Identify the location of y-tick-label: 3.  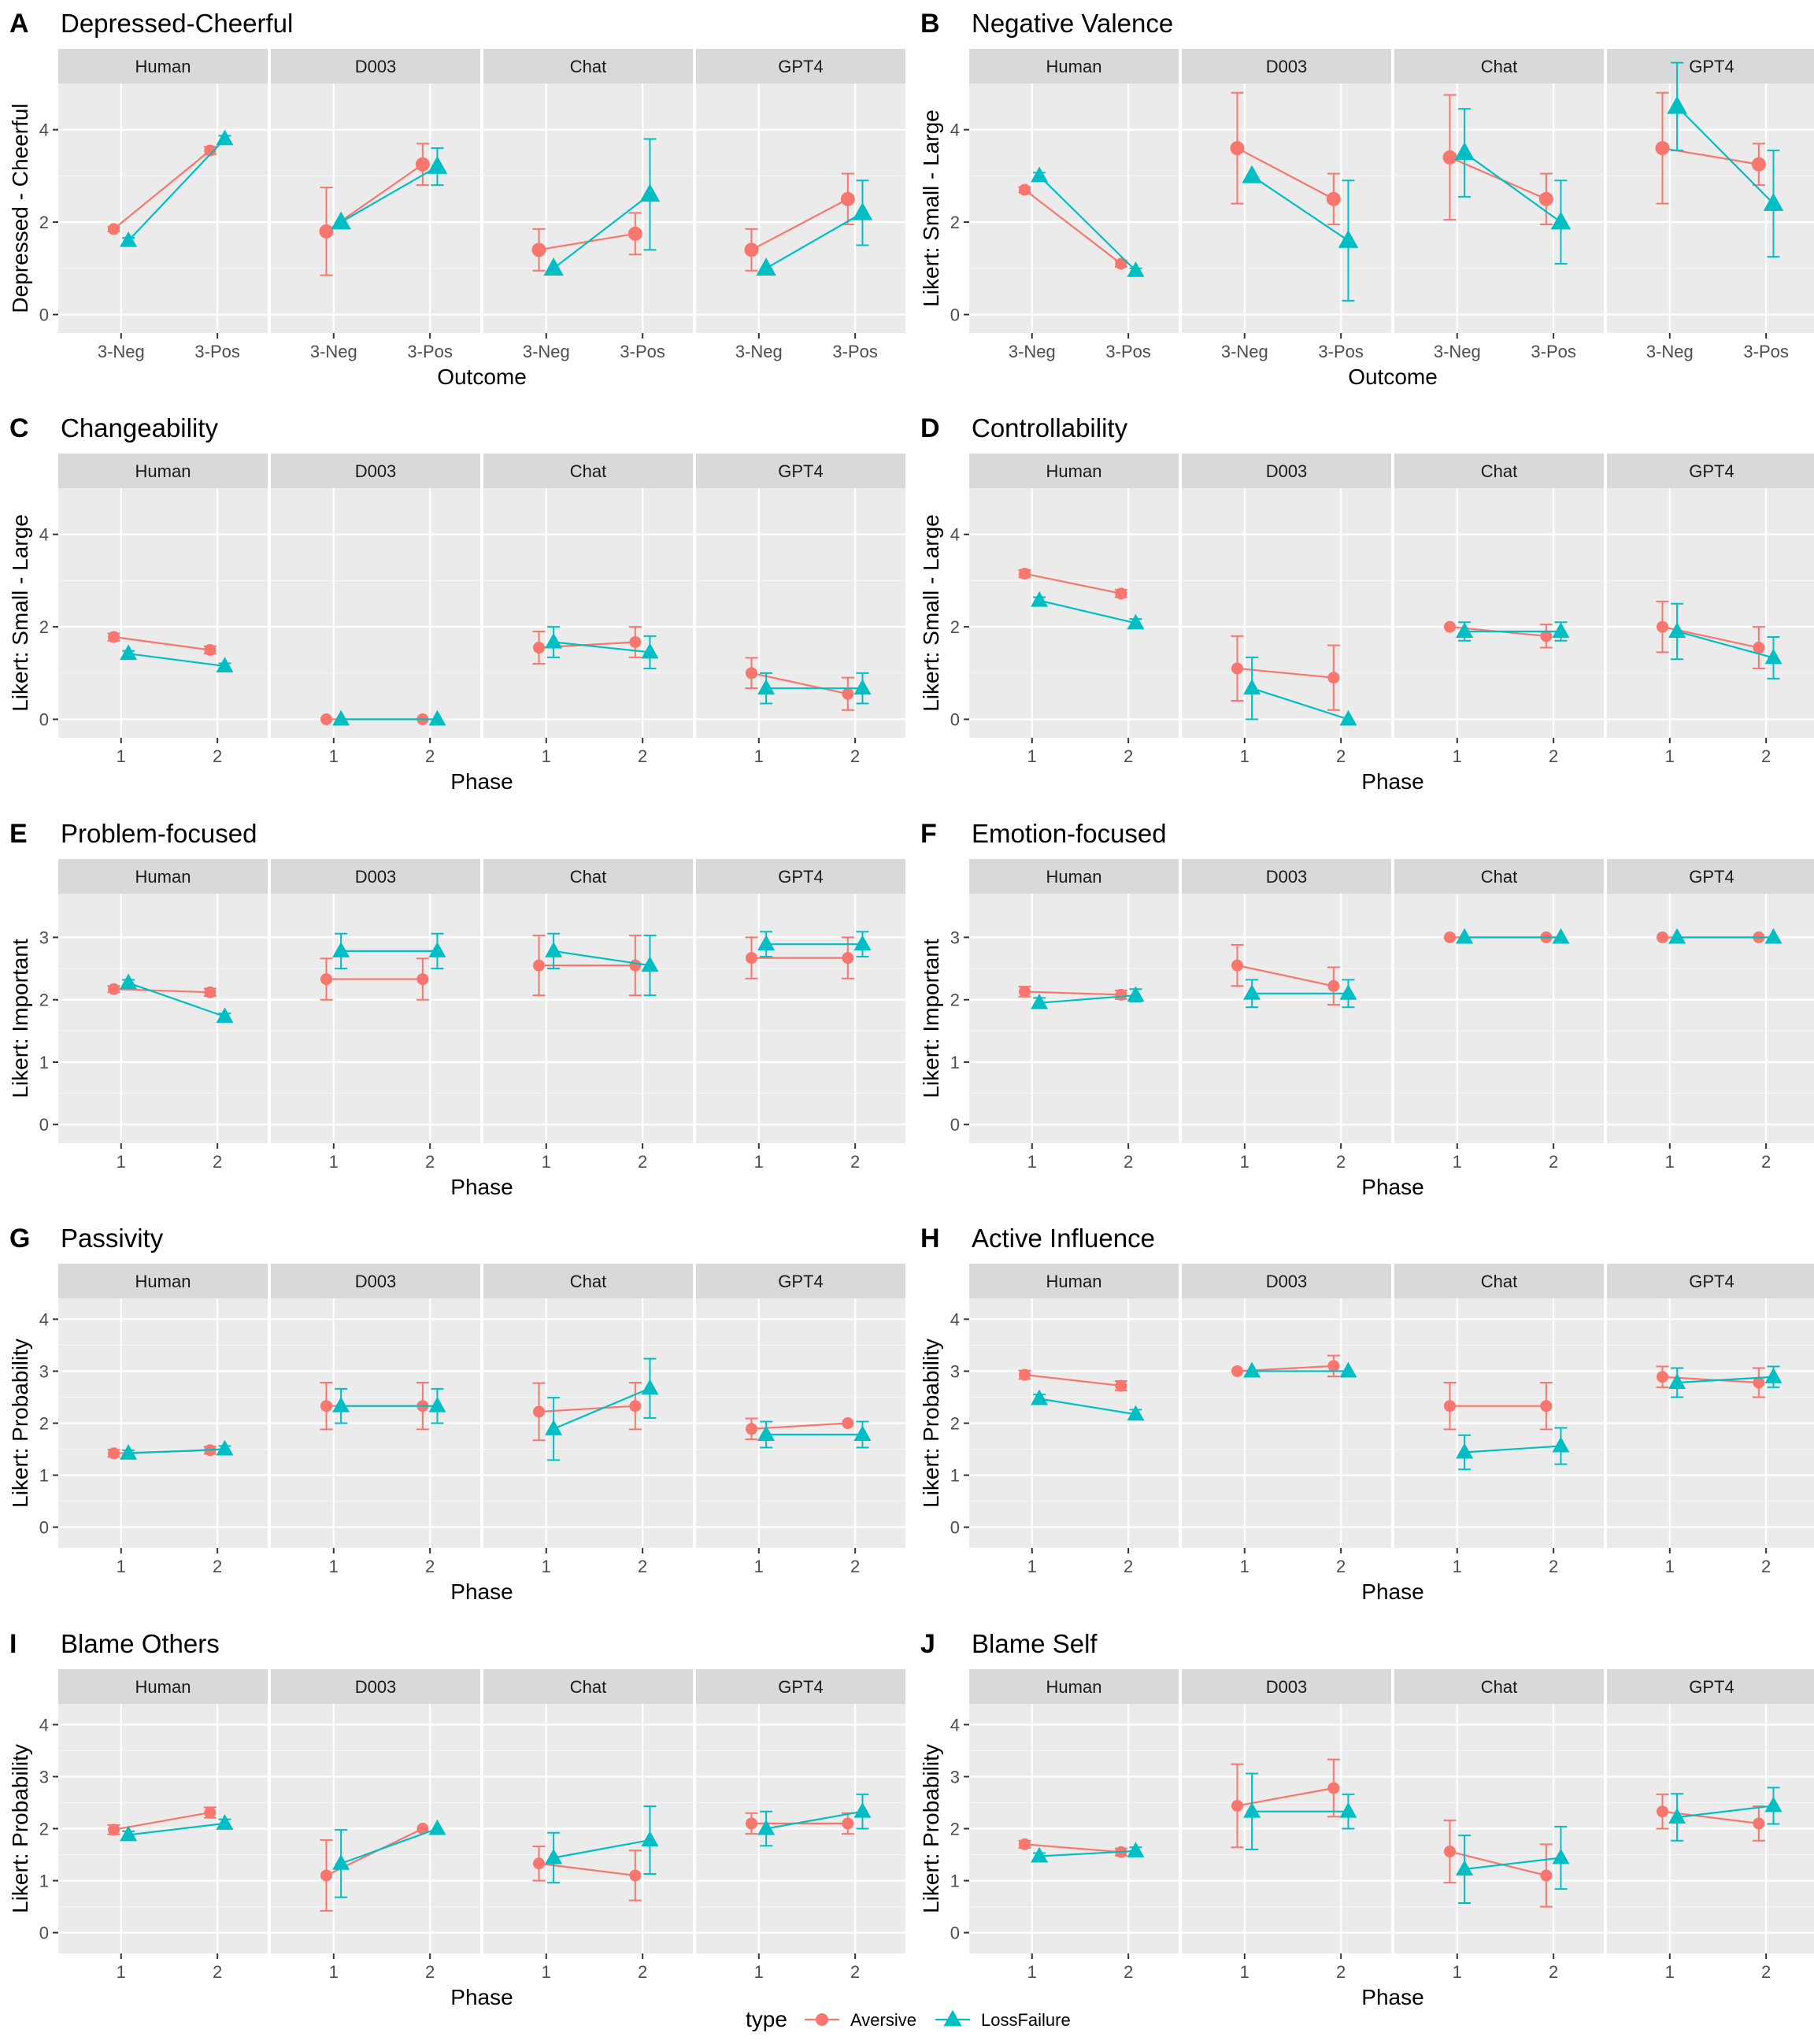
(955, 1777).